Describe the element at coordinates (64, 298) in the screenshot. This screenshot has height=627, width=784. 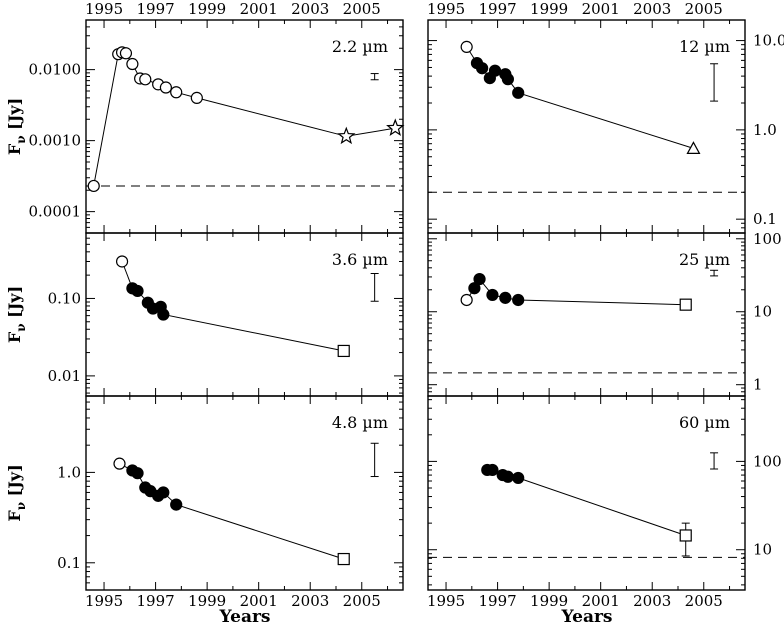
I see `y-tick-label: 0.10` at that location.